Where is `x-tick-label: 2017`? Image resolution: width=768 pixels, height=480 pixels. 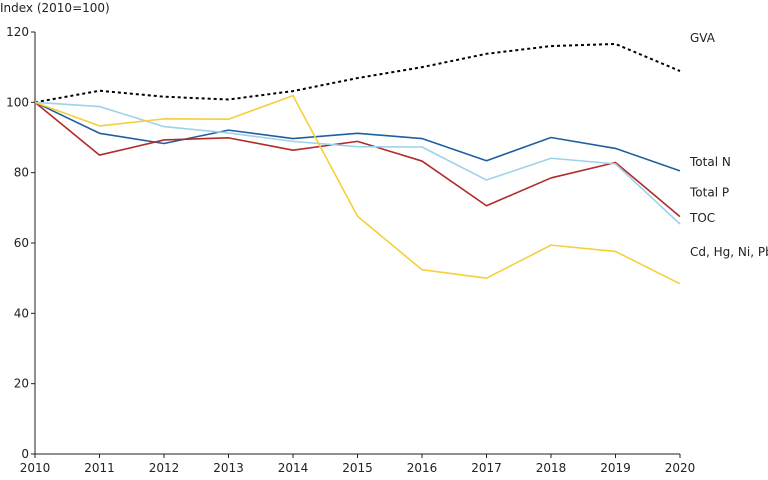 x-tick-label: 2017 is located at coordinates (486, 468).